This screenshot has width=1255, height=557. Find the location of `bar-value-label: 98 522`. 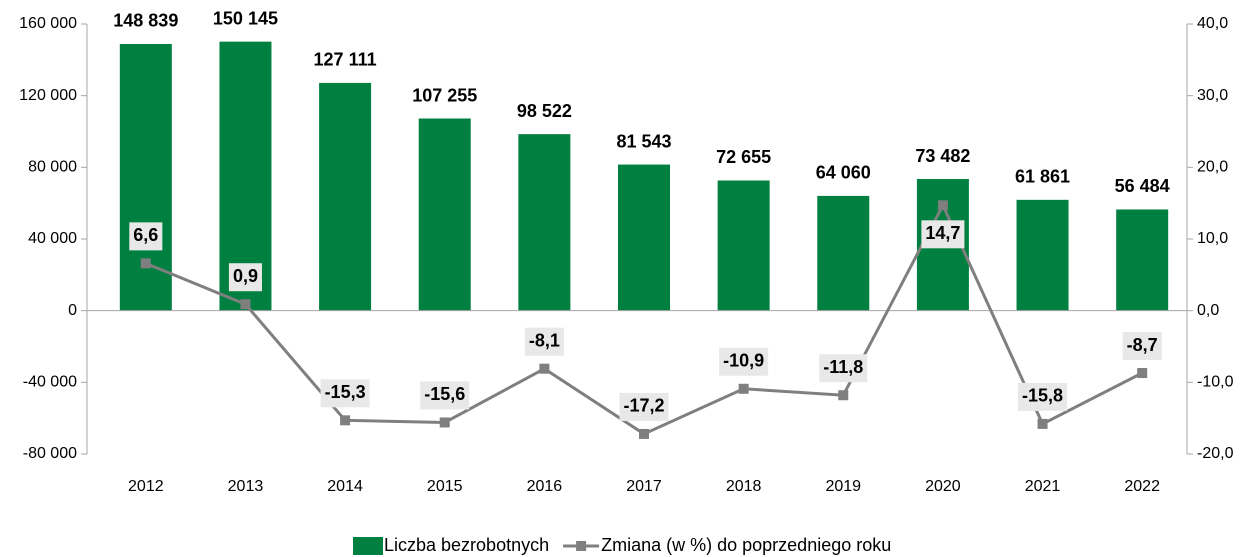

bar-value-label: 98 522 is located at coordinates (544, 111).